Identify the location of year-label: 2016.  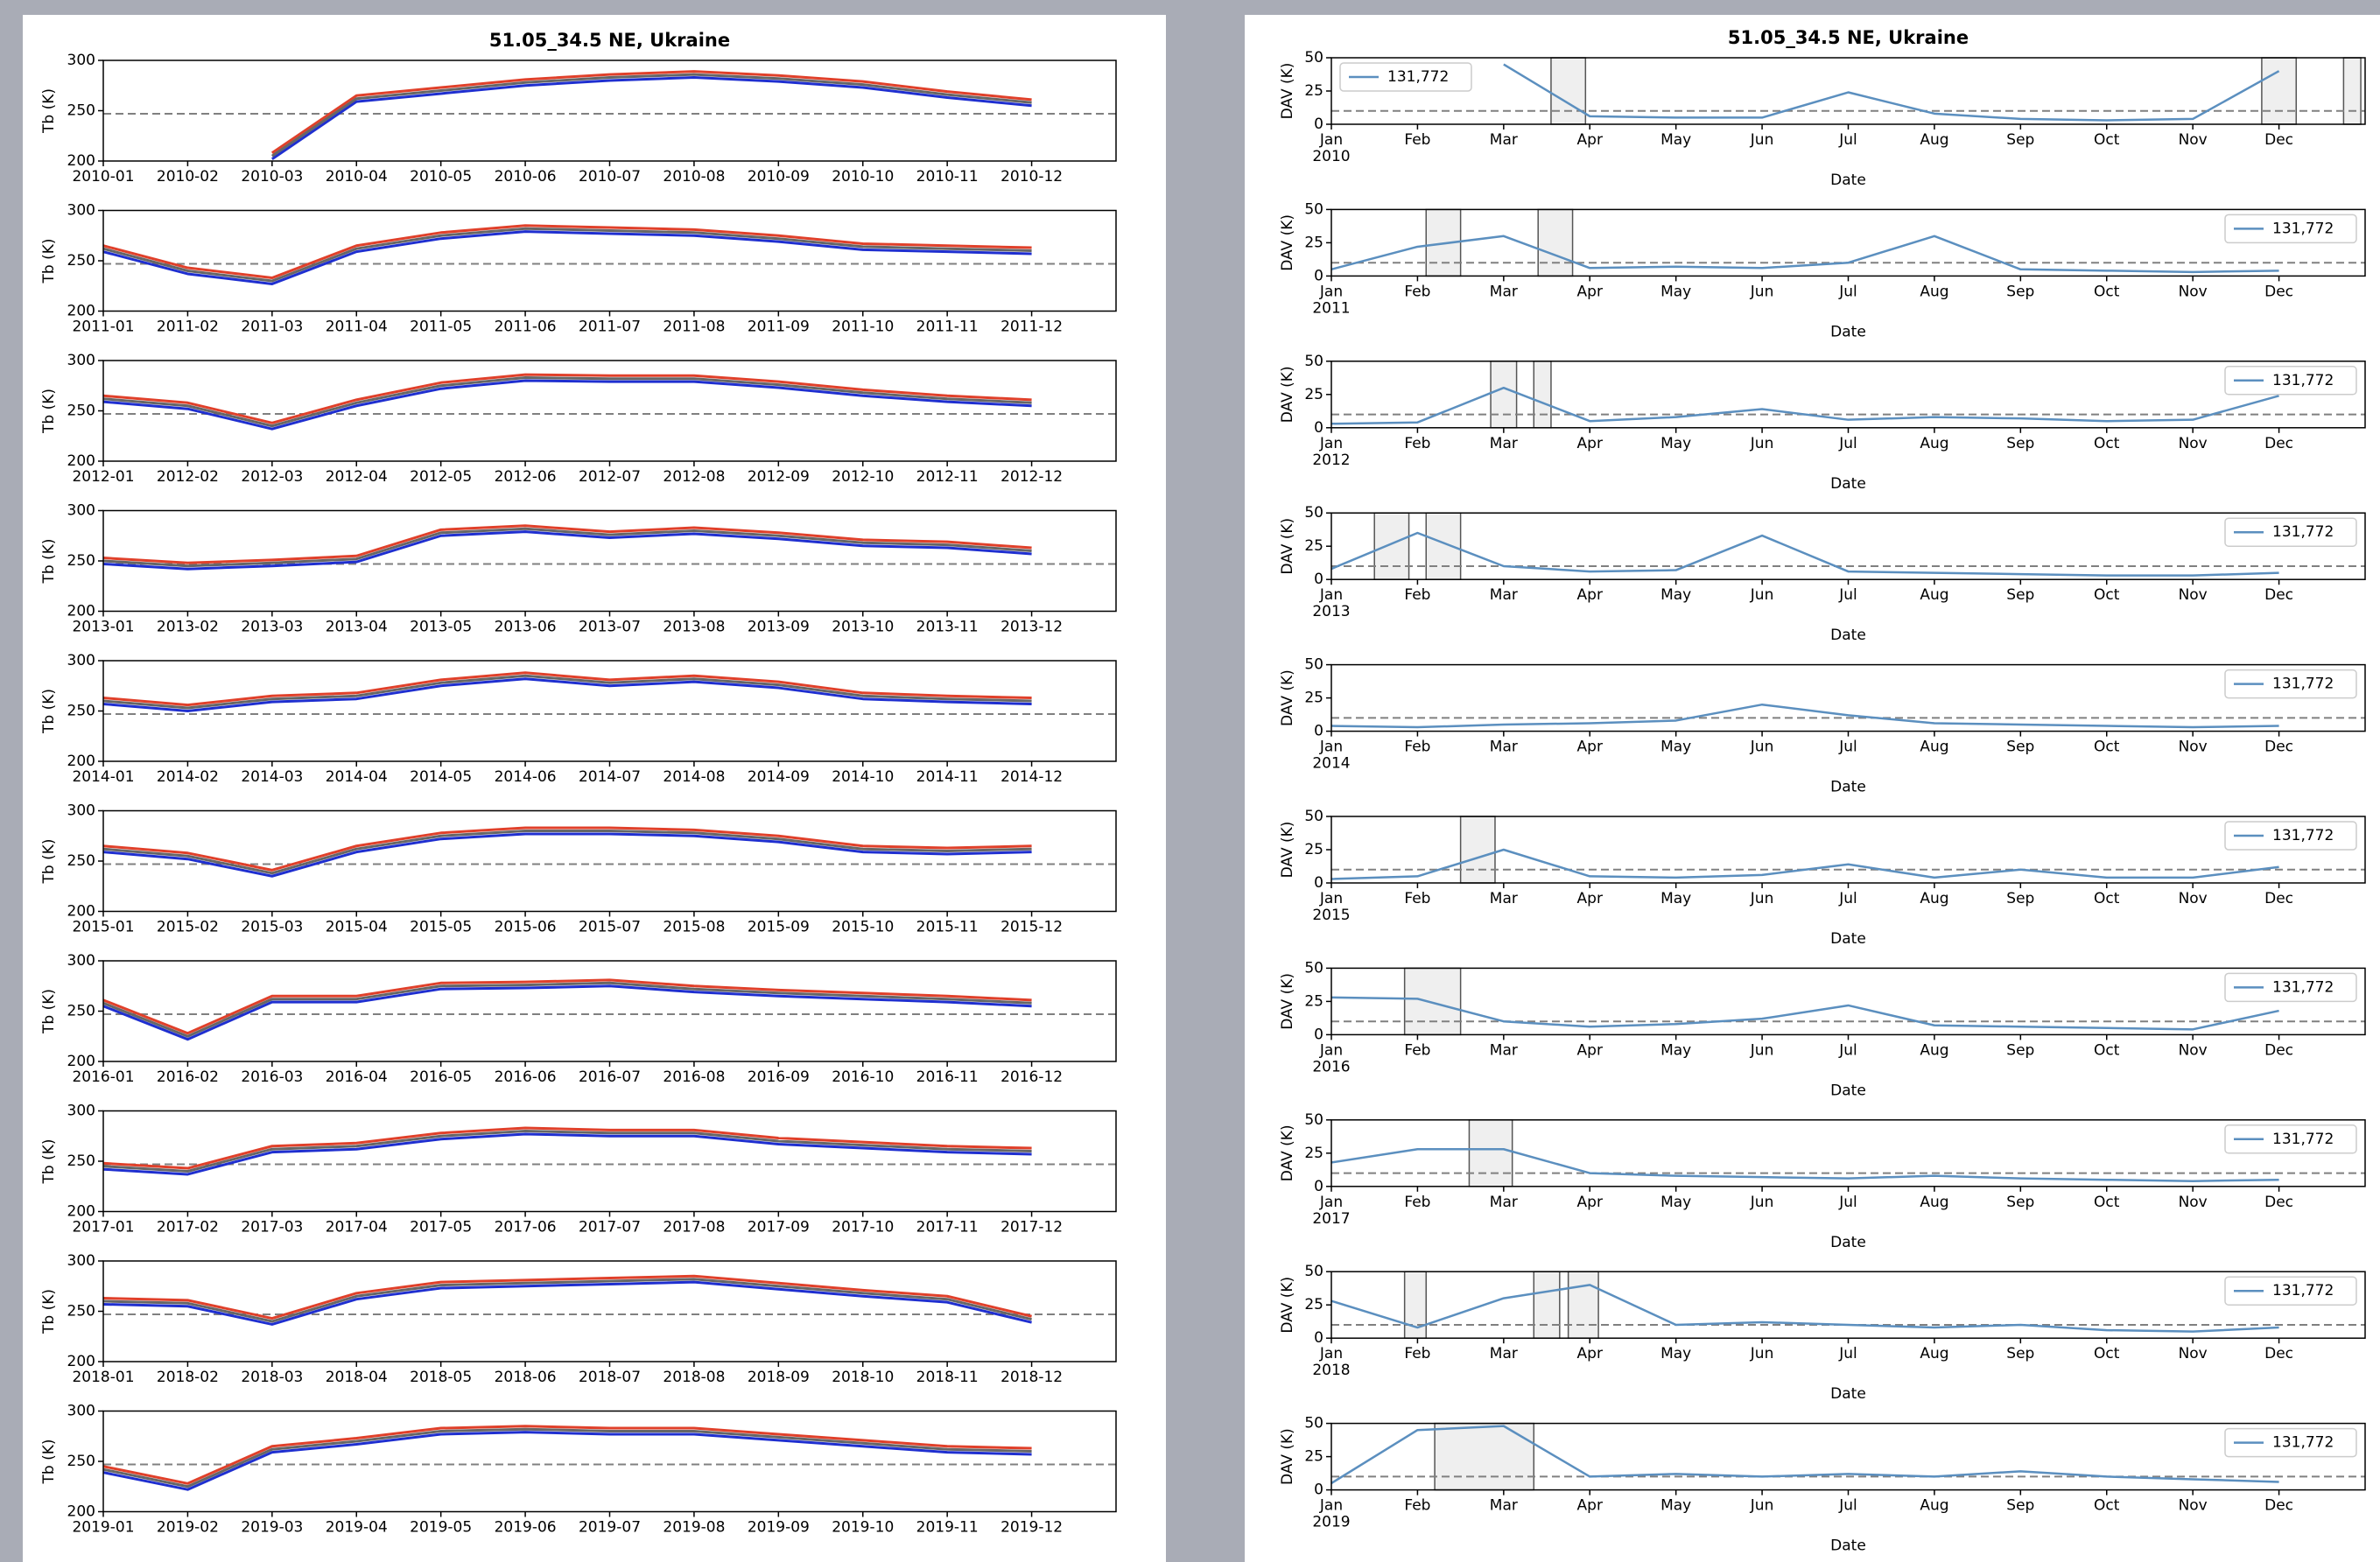
(1331, 1066).